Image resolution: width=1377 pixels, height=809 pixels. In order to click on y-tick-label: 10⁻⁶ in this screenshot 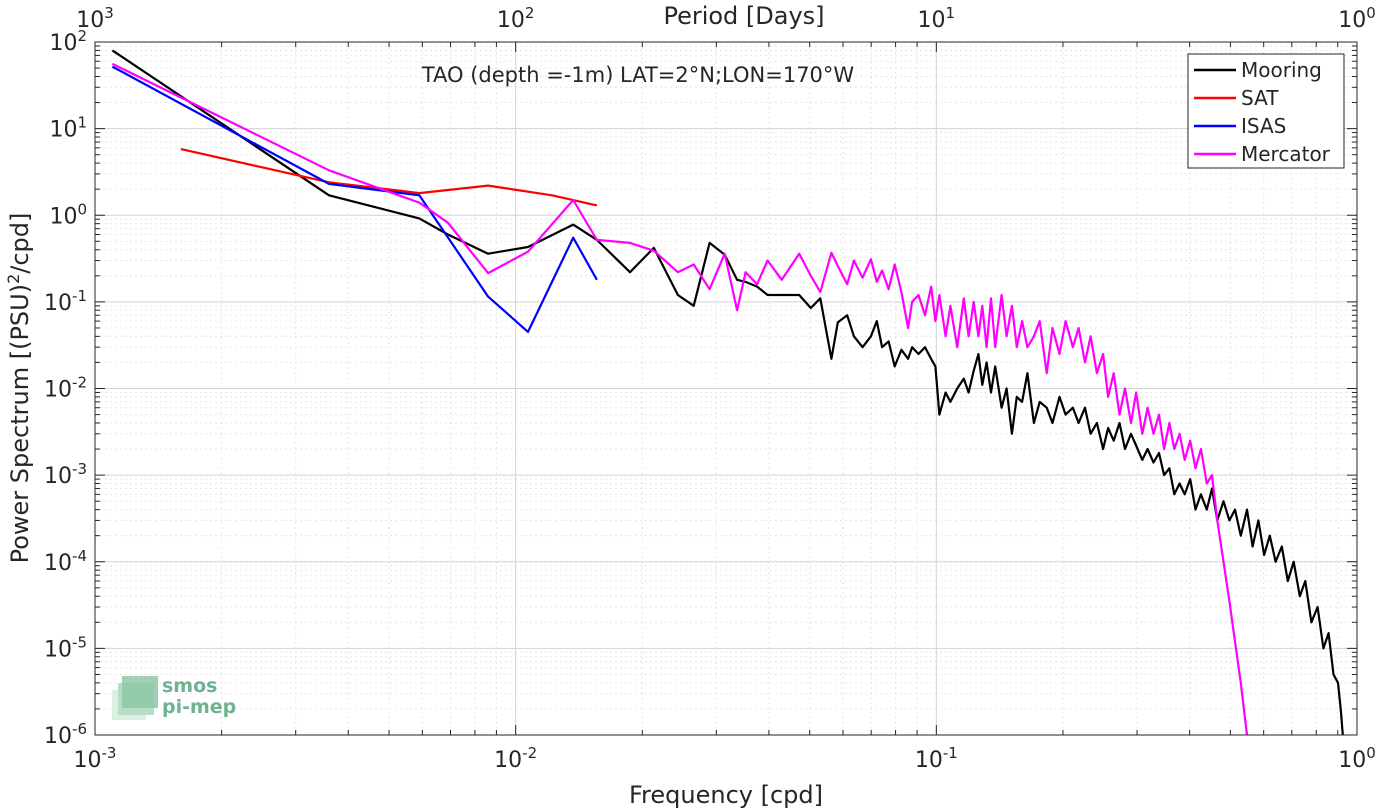, I will do `click(65, 734)`.